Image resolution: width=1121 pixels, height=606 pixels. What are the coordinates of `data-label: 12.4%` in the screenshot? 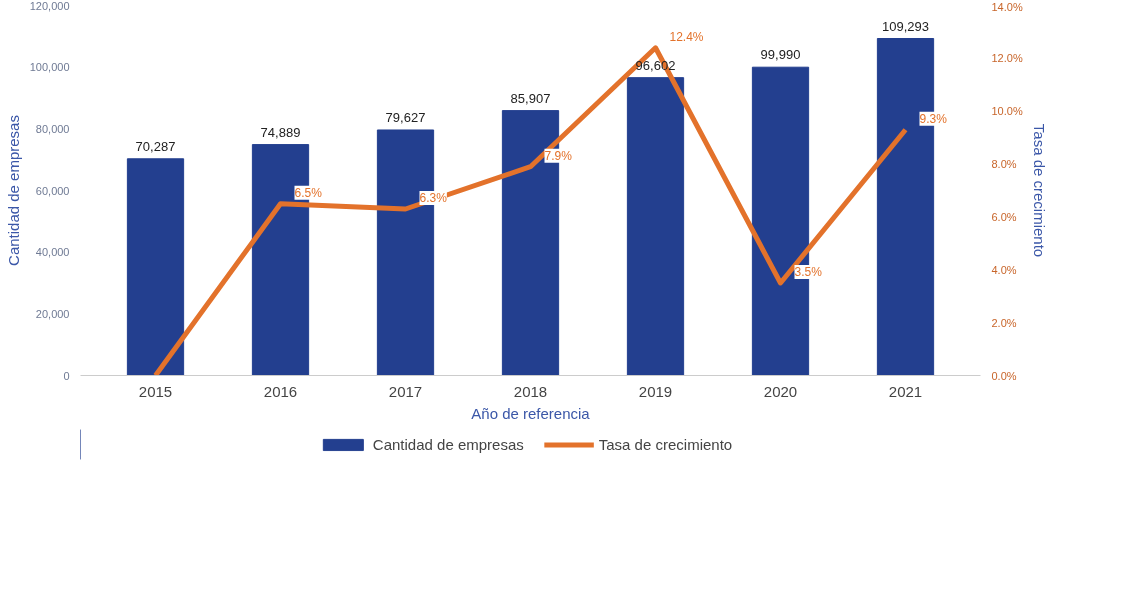 It's located at (686, 36).